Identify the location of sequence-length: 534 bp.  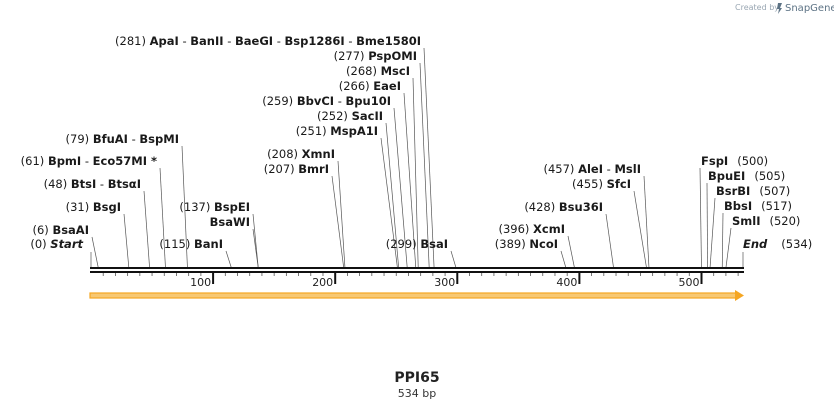
(417, 393).